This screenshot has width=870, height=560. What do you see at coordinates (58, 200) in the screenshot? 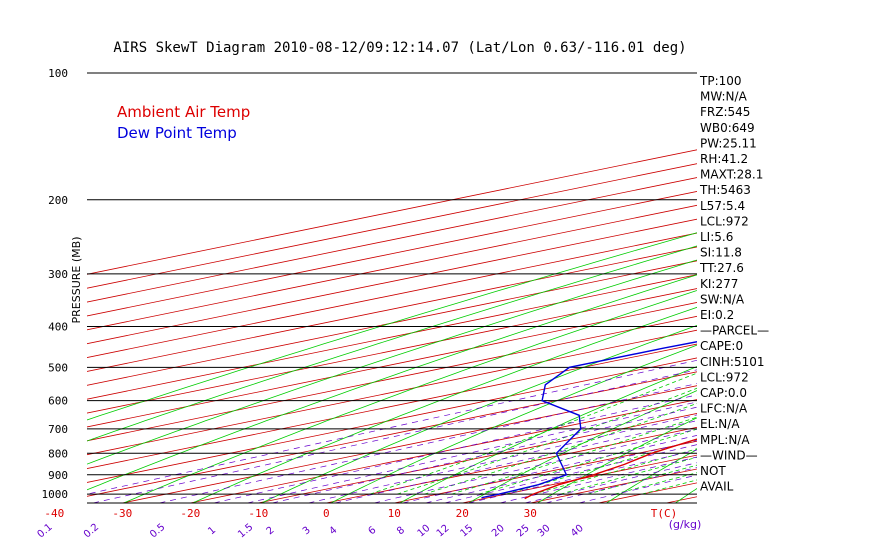
I see `pressure-tick-label: 200` at bounding box center [58, 200].